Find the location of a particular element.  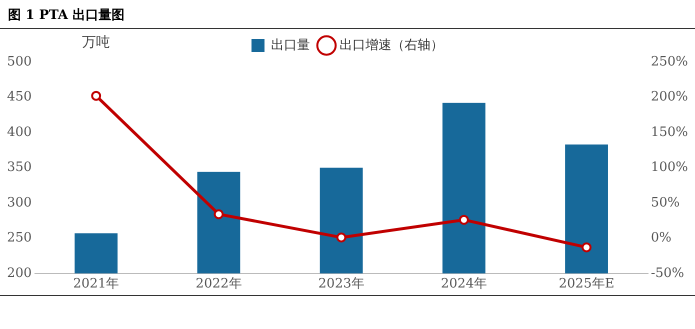

x-tick-label: 2025年E is located at coordinates (586, 284).